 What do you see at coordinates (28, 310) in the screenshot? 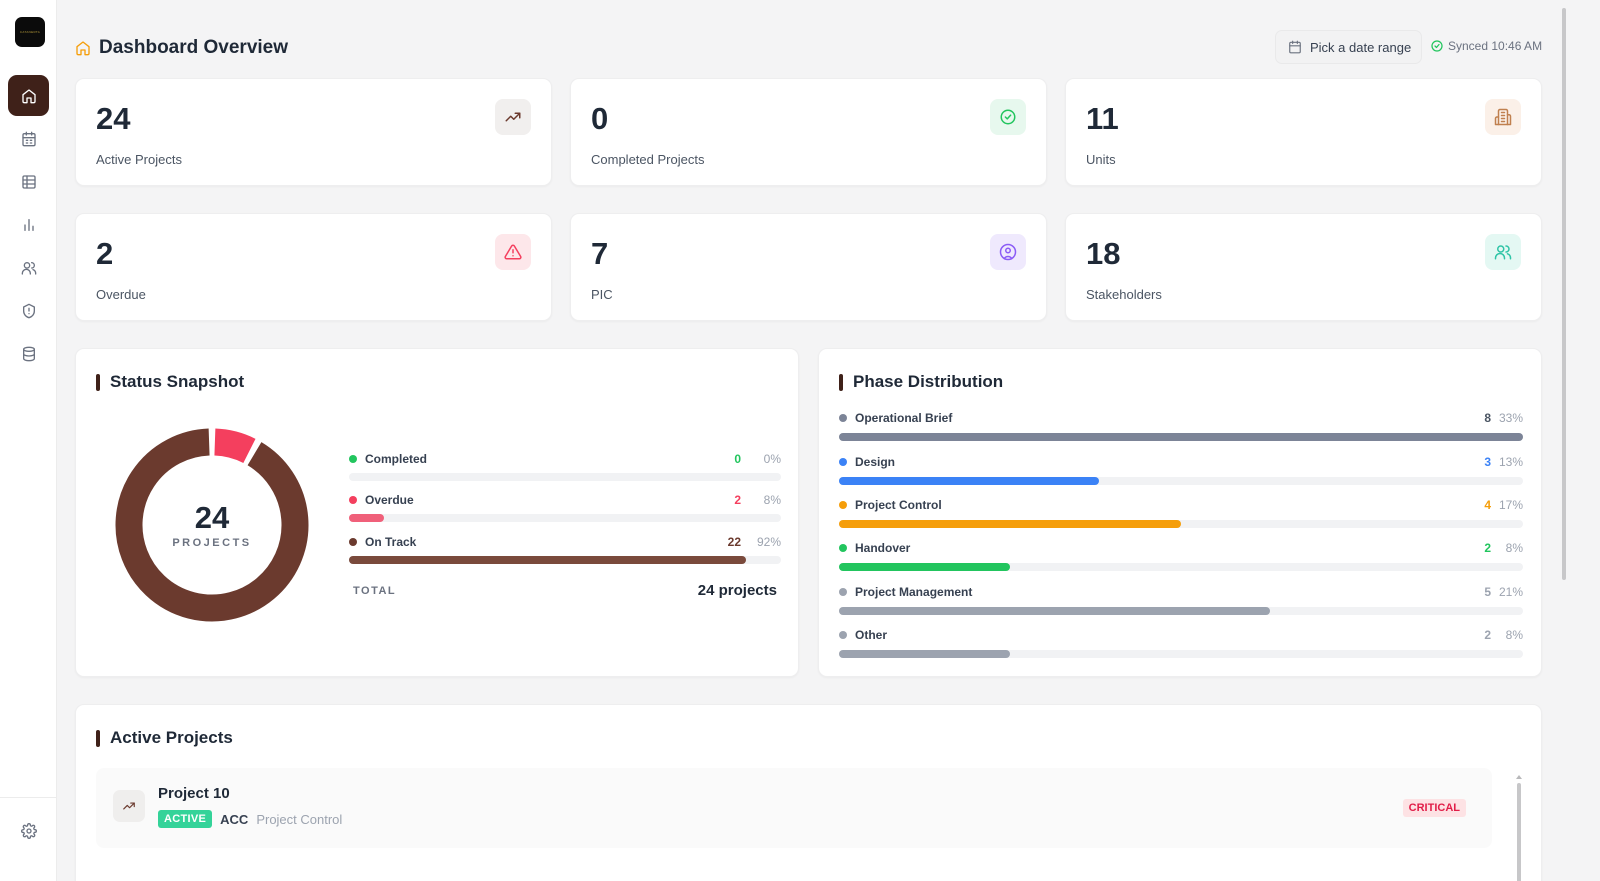
I see `sidebar-item-security` at bounding box center [28, 310].